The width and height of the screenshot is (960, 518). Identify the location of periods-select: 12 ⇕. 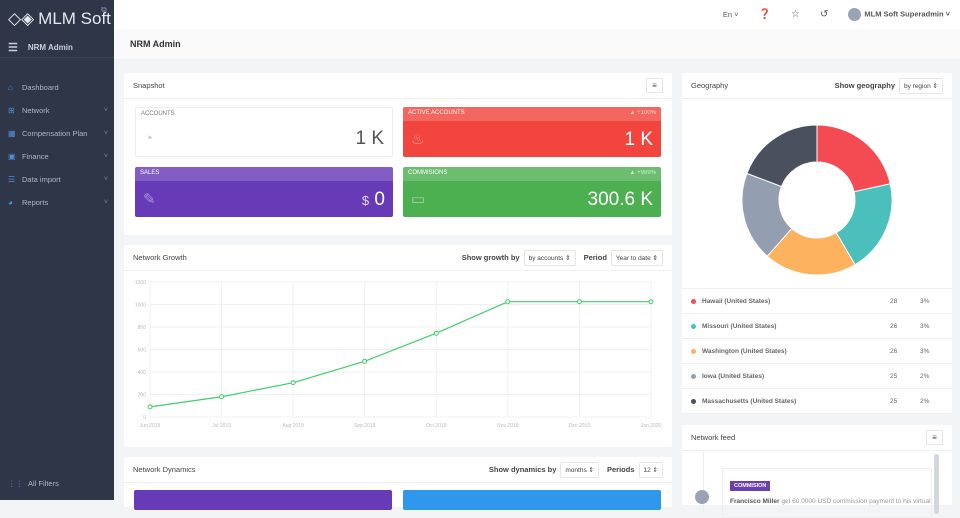
(650, 469).